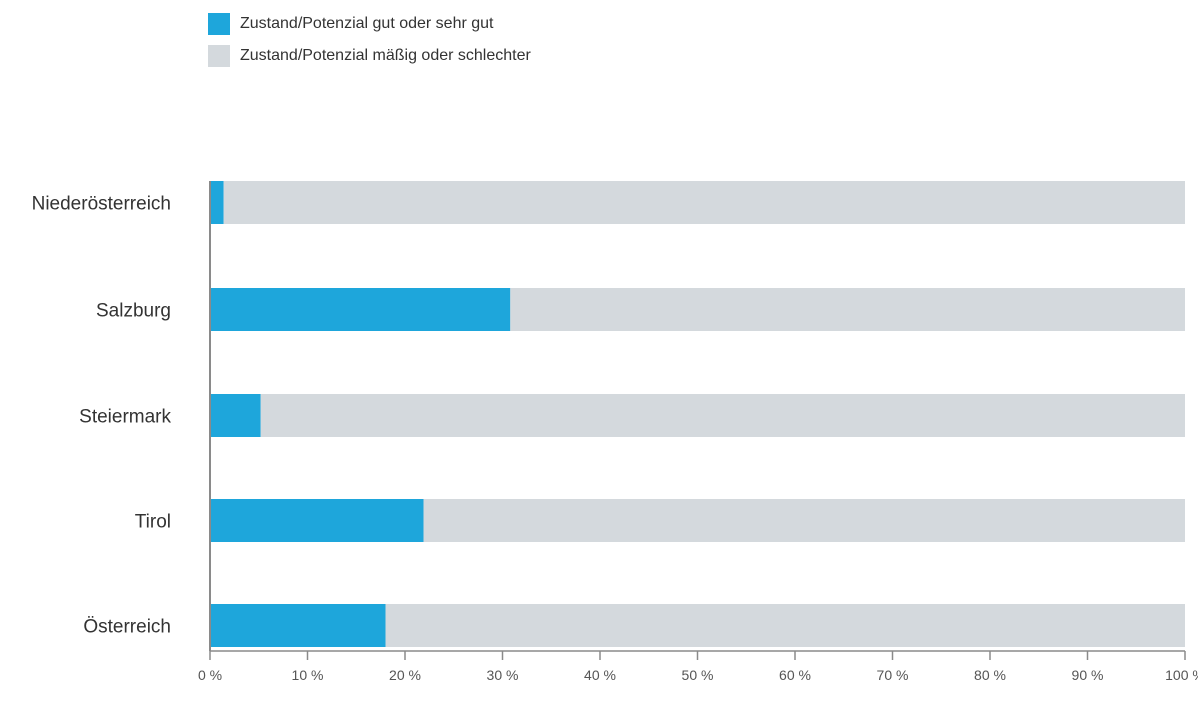 The height and width of the screenshot is (711, 1198). I want to click on legend-label-good: Zustand/Potenzial gut oder sehr gut, so click(367, 23).